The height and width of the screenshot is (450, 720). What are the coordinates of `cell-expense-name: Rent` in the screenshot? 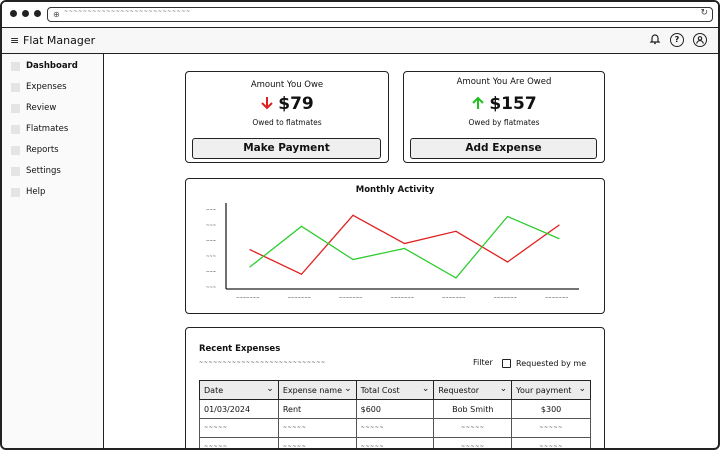 It's located at (317, 409).